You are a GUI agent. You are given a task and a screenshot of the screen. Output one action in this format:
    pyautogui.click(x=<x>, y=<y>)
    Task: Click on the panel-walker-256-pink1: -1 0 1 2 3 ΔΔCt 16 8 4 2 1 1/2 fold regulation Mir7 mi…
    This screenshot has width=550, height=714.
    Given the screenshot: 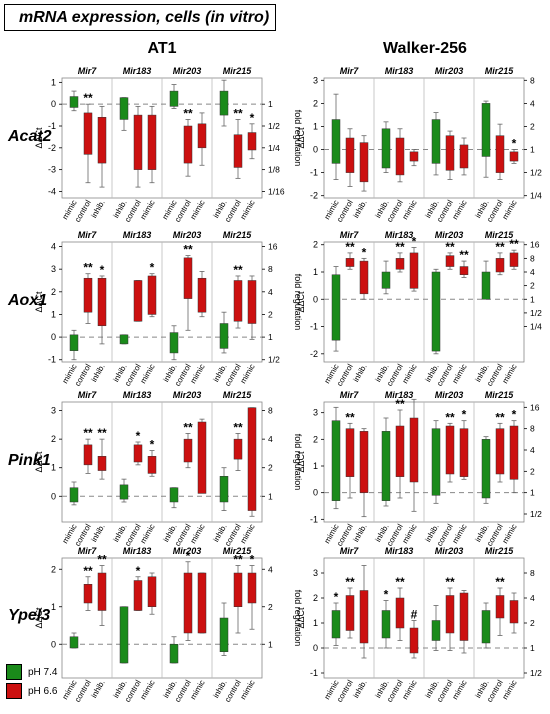 What is the action you would take?
    pyautogui.click(x=419, y=469)
    